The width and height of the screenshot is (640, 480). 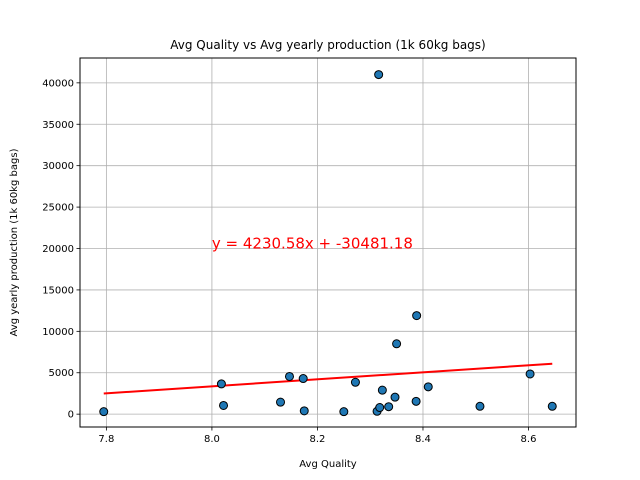 What do you see at coordinates (58, 332) in the screenshot?
I see `y-tick-label: 10000` at bounding box center [58, 332].